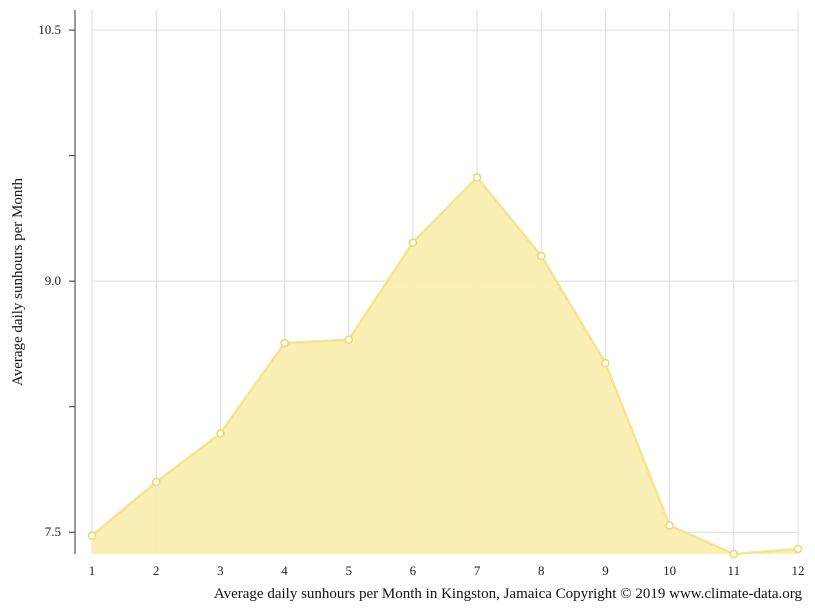 Image resolution: width=815 pixels, height=611 pixels. Describe the element at coordinates (18, 282) in the screenshot. I see `y-axis-title: Average daily sunhours per Month` at that location.